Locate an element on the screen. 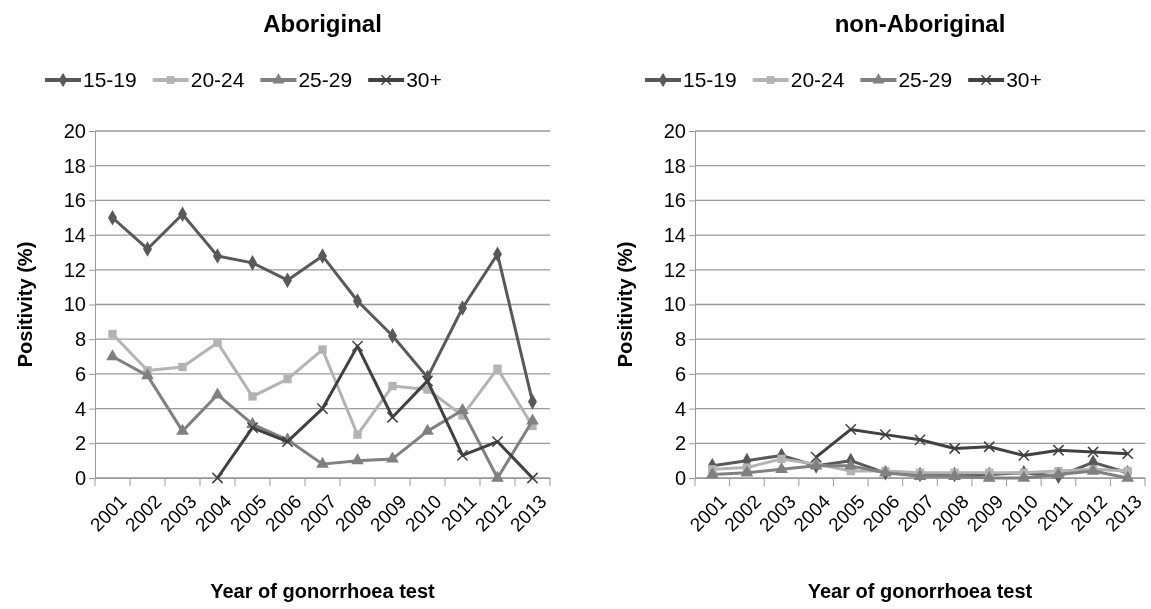  chart-title: Aboriginal is located at coordinates (322, 23).